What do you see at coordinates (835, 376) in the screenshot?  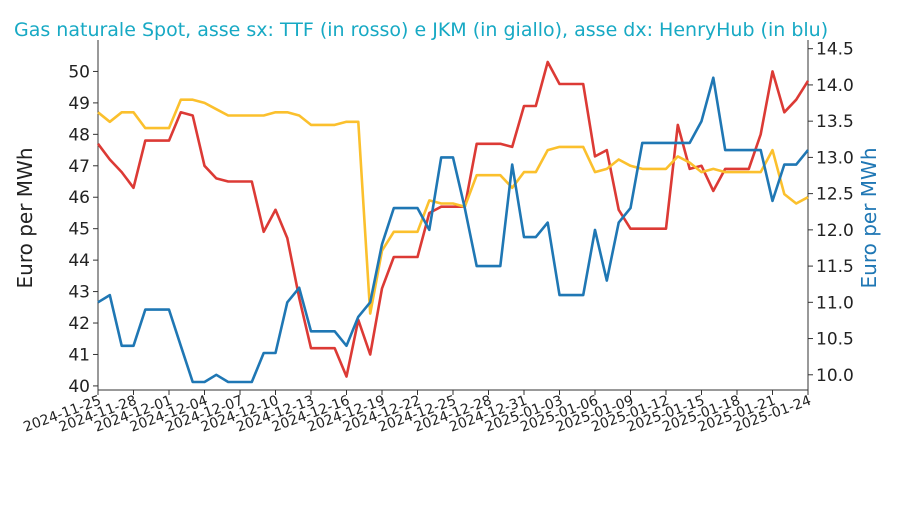 I see `y2-tick-label: 10.0` at bounding box center [835, 376].